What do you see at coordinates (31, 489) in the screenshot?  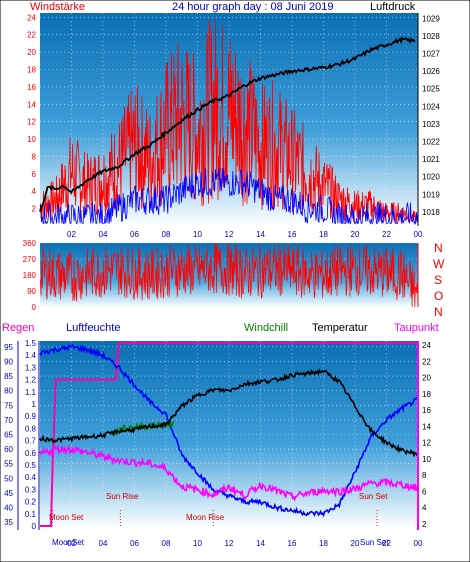 I see `tick-label-rain: 0.3` at bounding box center [31, 489].